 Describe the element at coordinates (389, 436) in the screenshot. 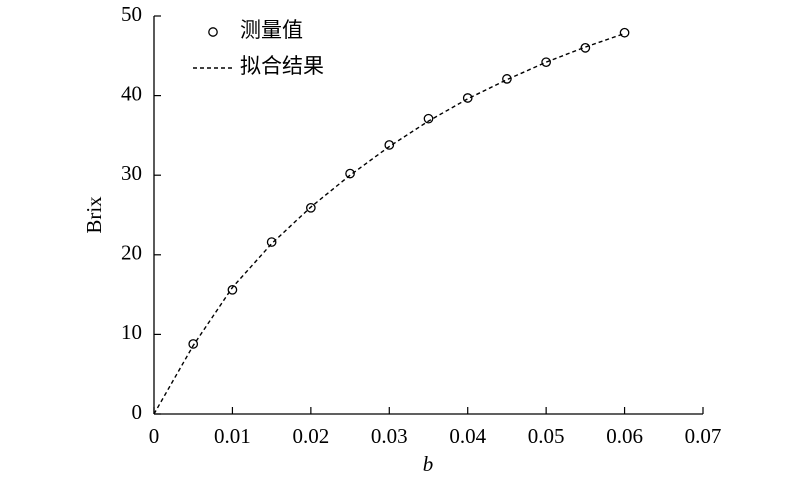

I see `x-tick-label: 0.03` at that location.